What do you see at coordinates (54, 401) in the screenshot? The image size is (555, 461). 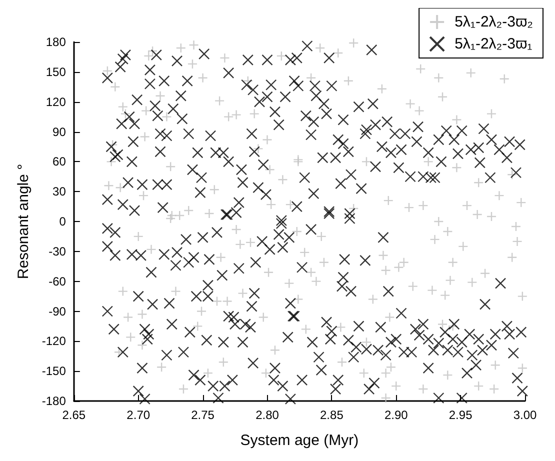 I see `y-tick-label: -180` at bounding box center [54, 401].